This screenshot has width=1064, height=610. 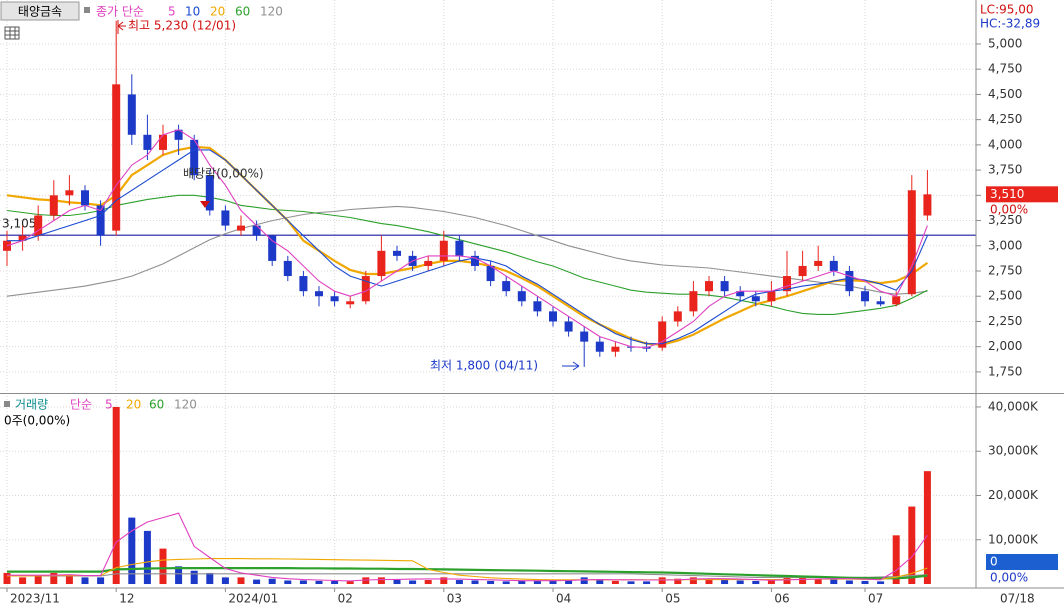 I want to click on y-tick-label: 3,250, so click(x=1005, y=220).